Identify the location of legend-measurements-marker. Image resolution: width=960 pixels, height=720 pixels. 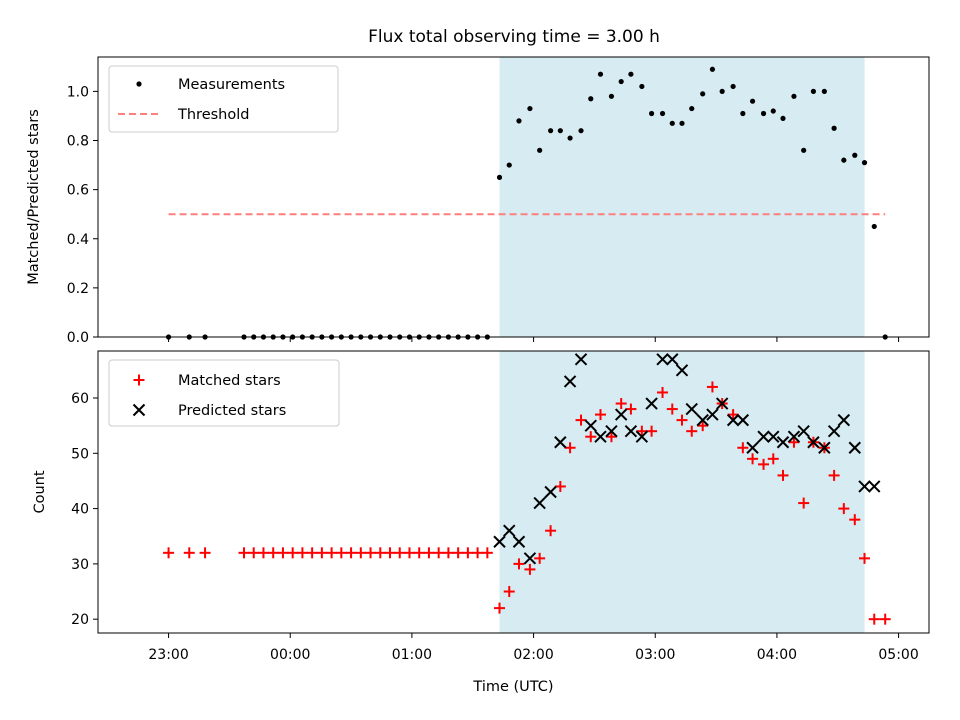
(139, 84).